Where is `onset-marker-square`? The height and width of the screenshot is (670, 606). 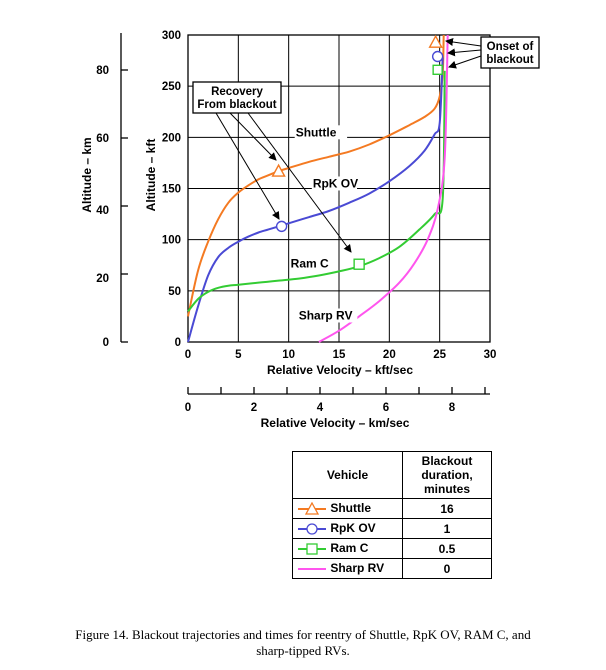 onset-marker-square is located at coordinates (437, 69).